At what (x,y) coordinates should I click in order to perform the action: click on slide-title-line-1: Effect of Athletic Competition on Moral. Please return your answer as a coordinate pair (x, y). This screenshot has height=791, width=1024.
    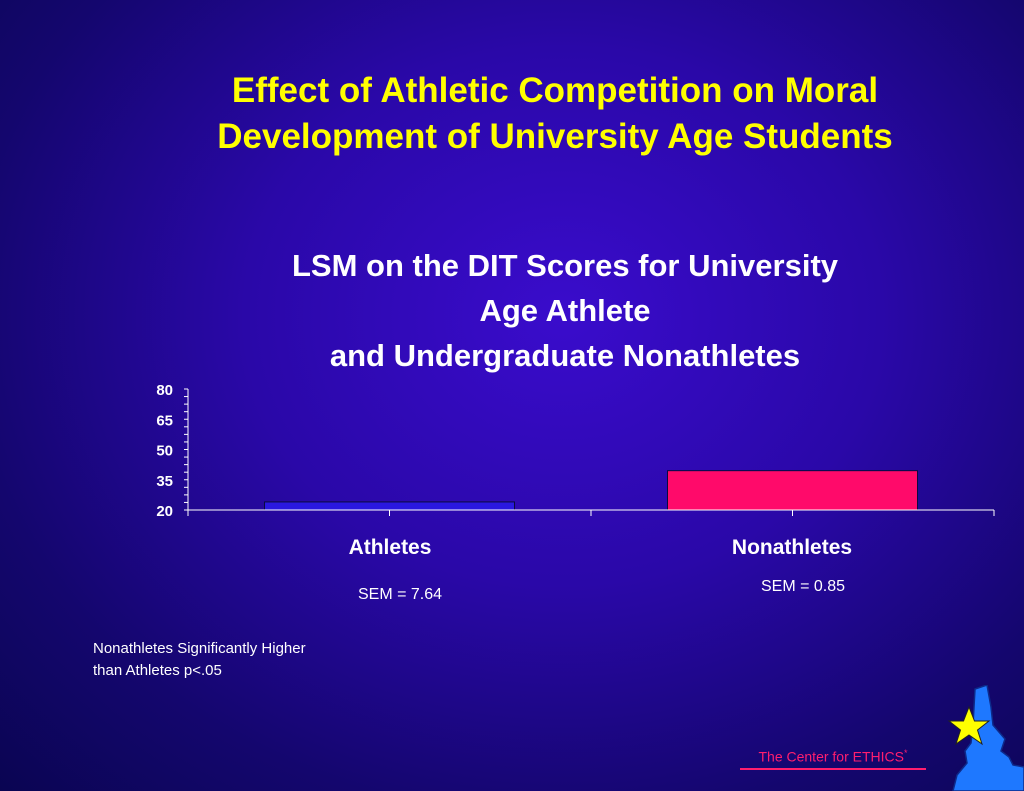
    Looking at the image, I should click on (555, 90).